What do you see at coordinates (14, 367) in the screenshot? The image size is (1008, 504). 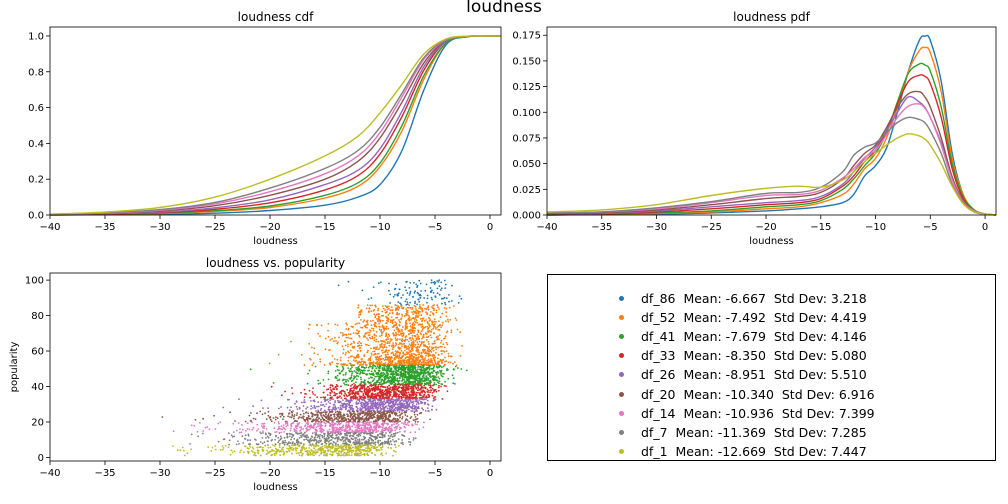 I see `y-axis-label: popularity` at bounding box center [14, 367].